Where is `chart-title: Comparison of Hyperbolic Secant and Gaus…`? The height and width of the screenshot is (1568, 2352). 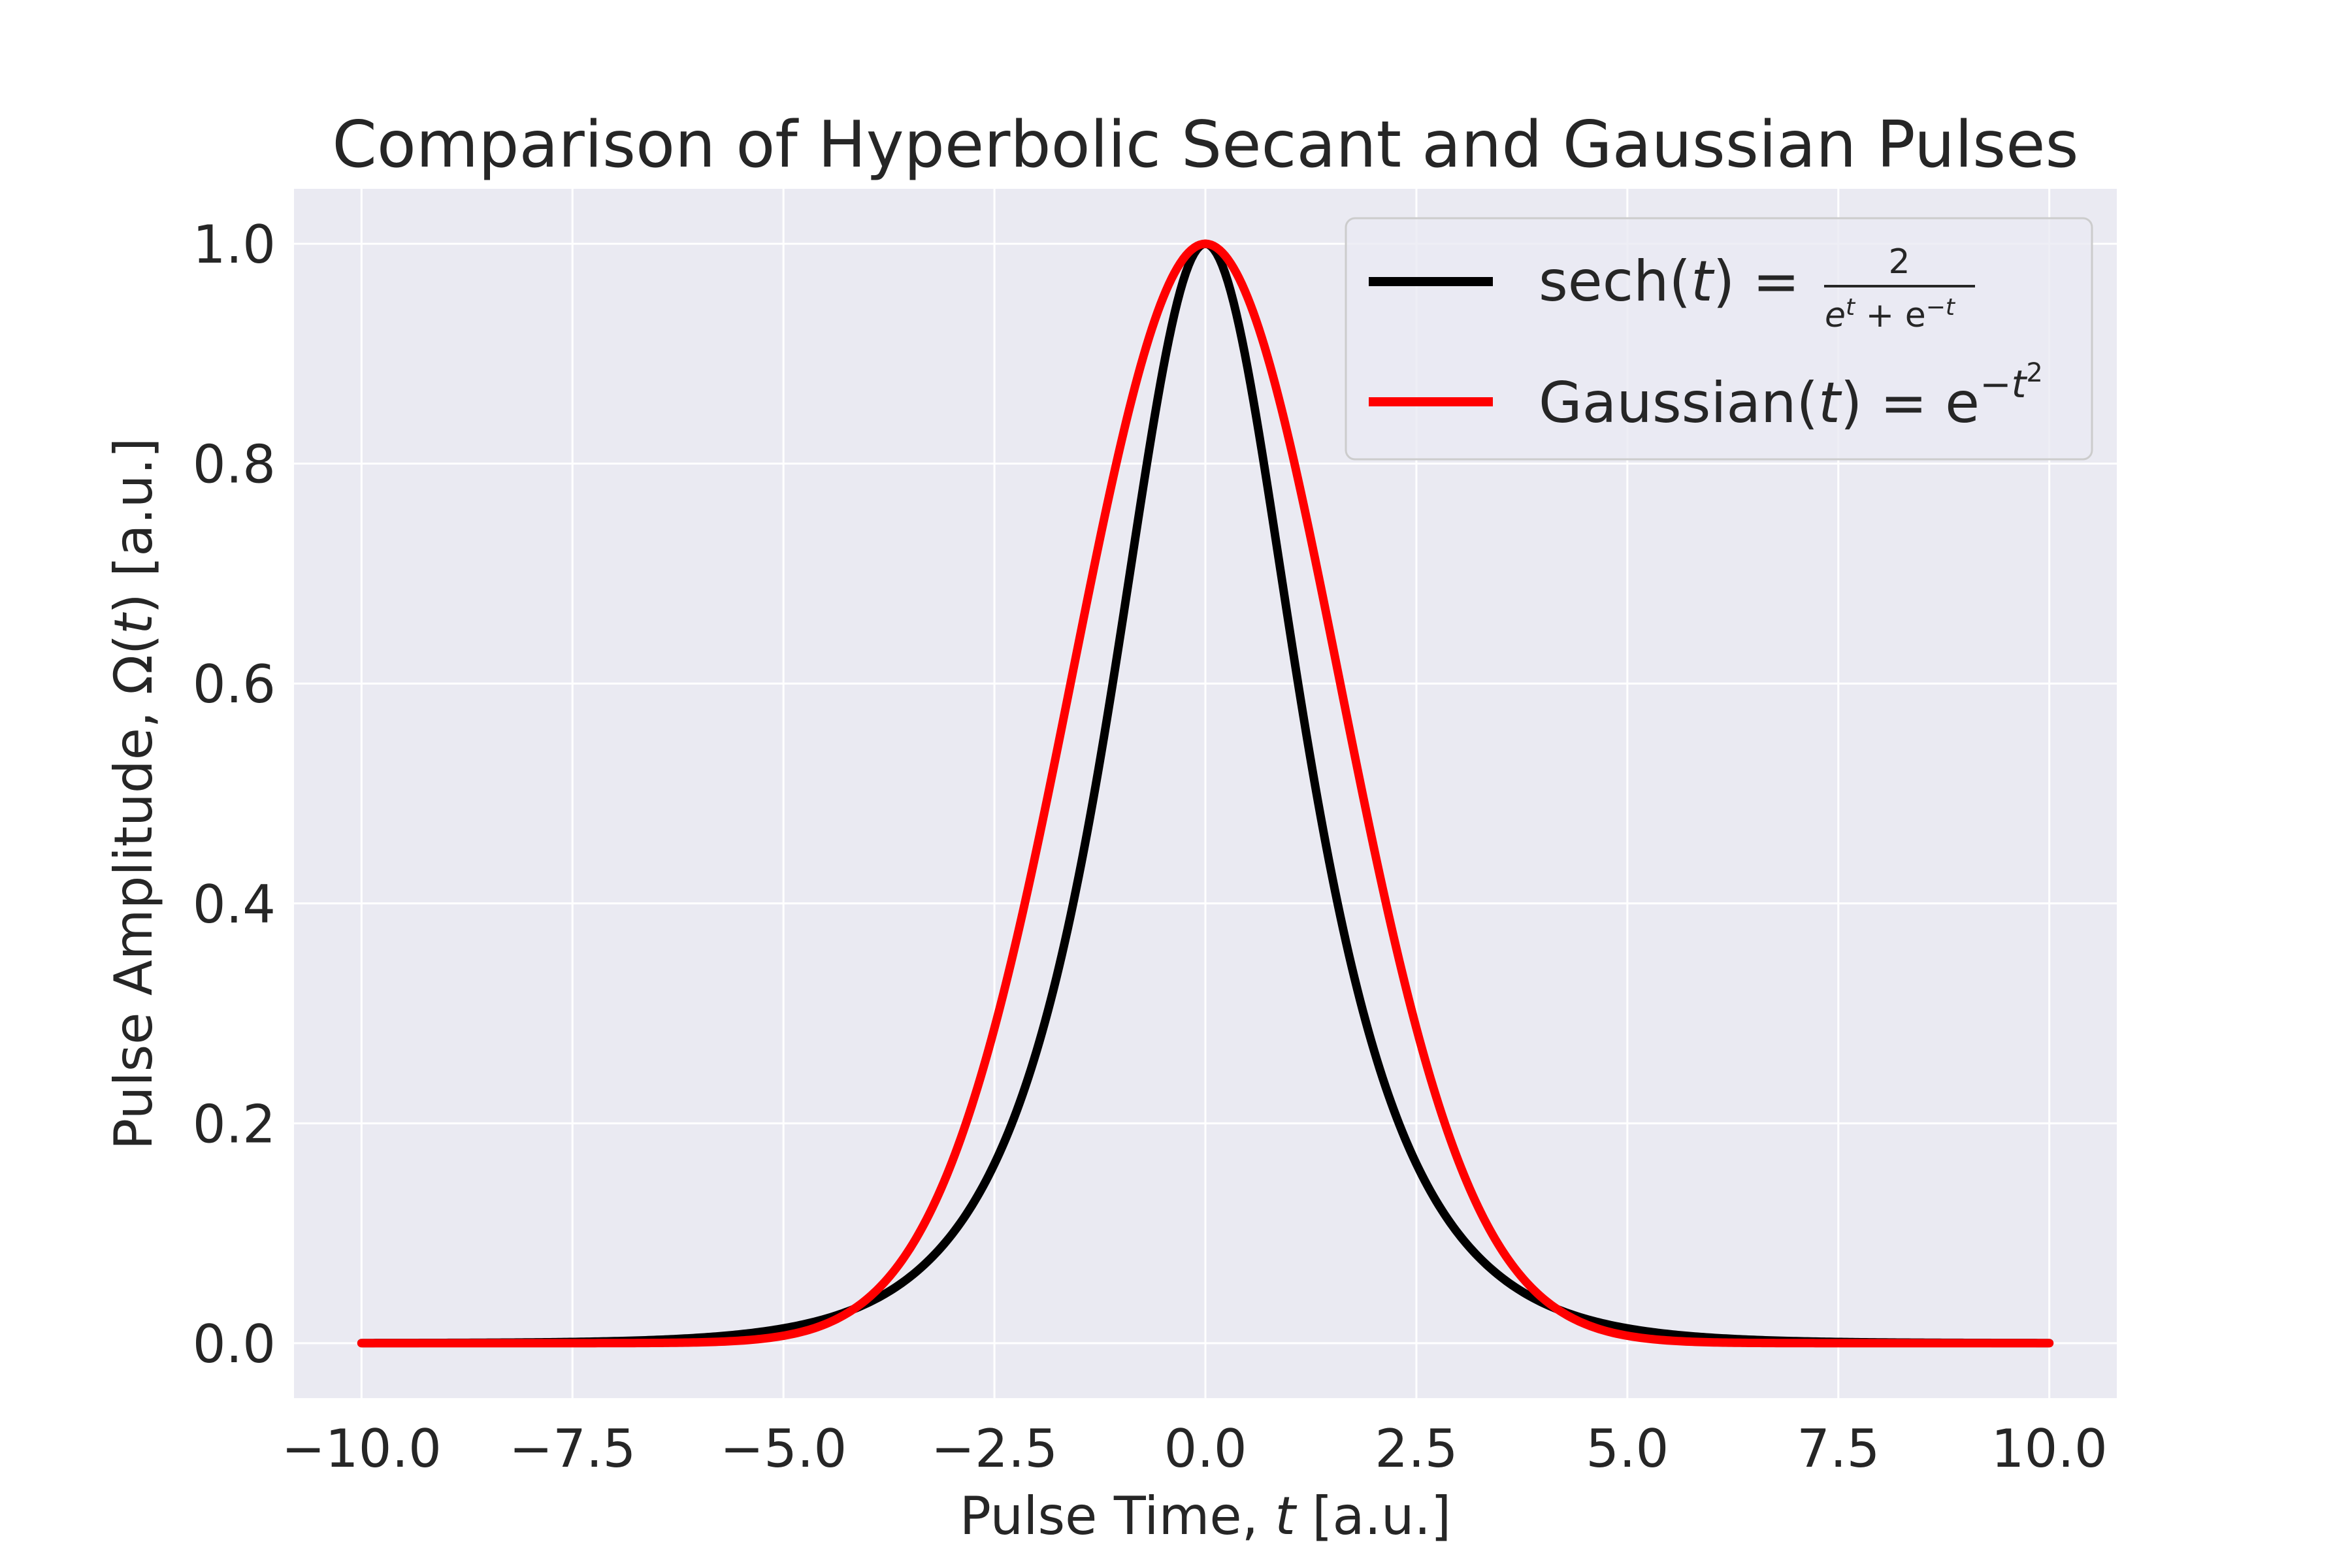 chart-title: Comparison of Hyperbolic Secant and Gaus… is located at coordinates (1205, 145).